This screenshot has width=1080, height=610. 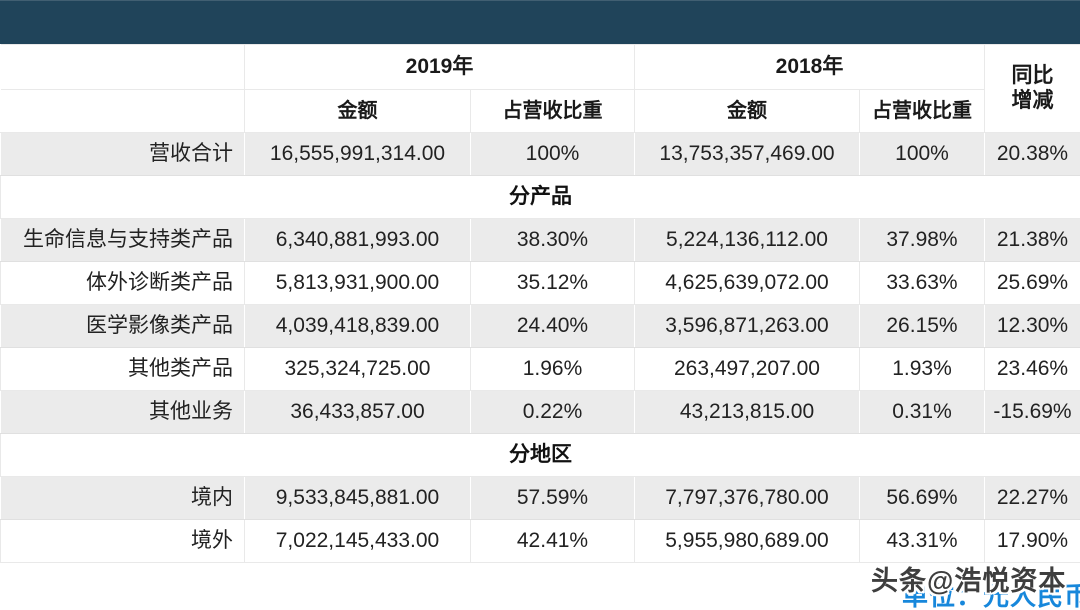 I want to click on cell-2018-amount: 4,625,639,072.00, so click(x=747, y=283).